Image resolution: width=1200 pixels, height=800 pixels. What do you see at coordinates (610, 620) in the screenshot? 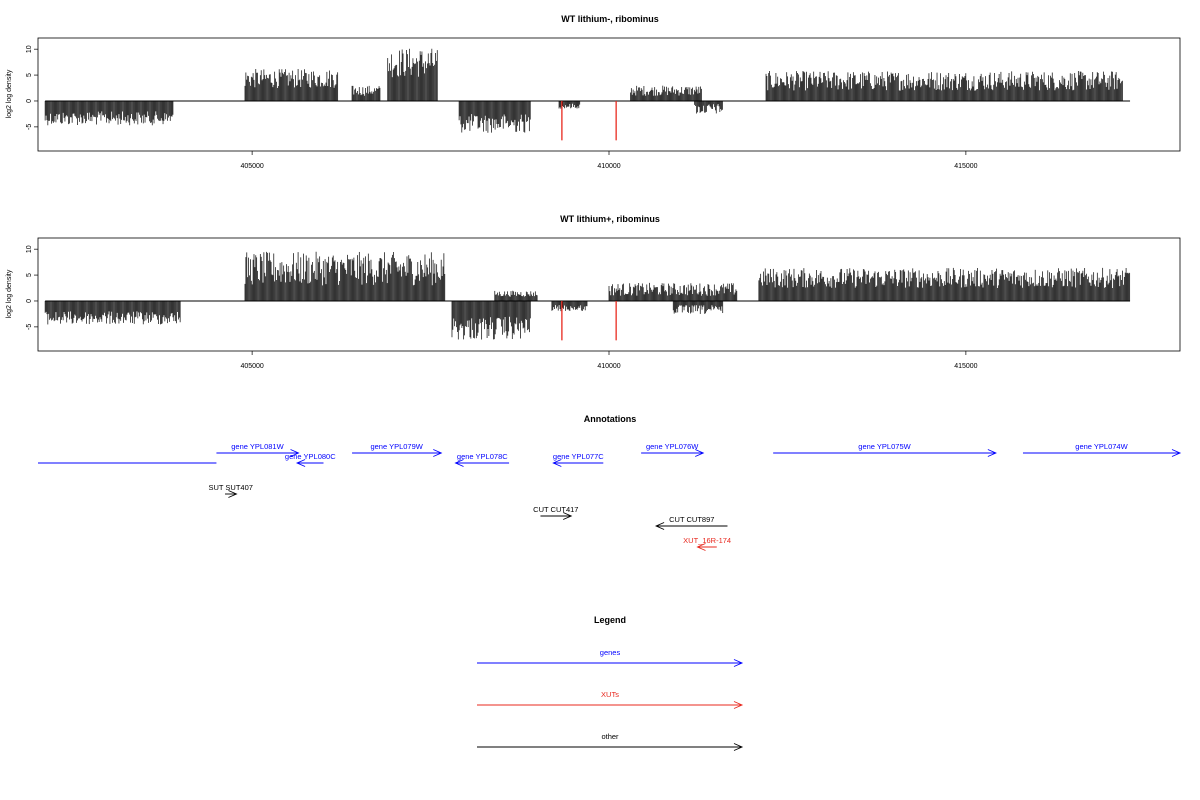
I see `legend-title: Legend` at bounding box center [610, 620].